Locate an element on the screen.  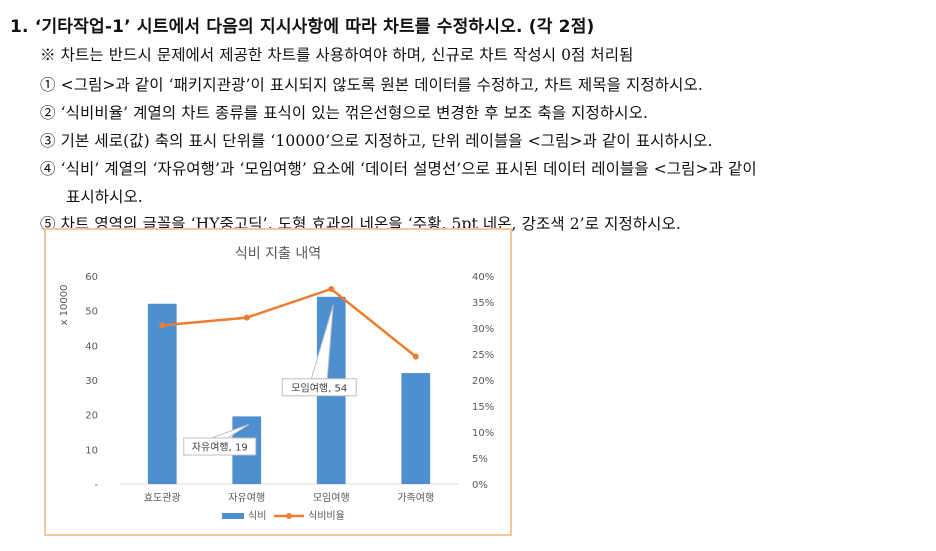
line-point-가족여행 is located at coordinates (415, 356).